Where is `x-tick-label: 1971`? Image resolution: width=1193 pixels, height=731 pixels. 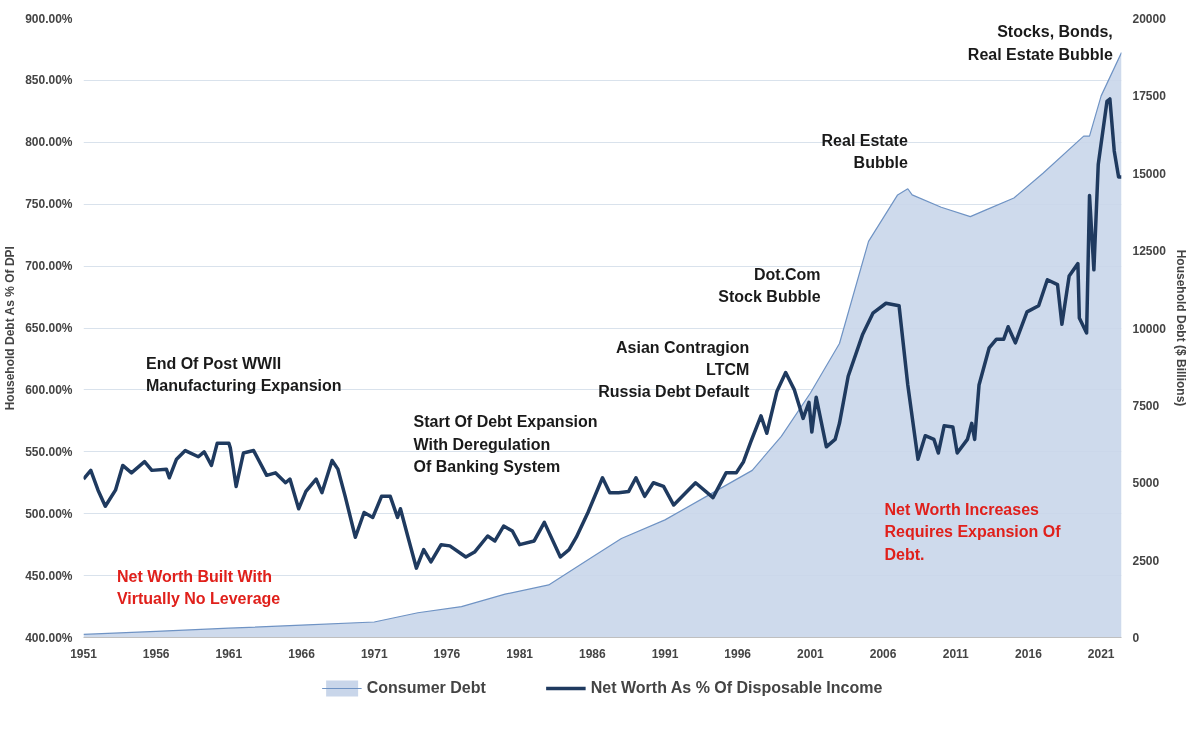 x-tick-label: 1971 is located at coordinates (374, 653).